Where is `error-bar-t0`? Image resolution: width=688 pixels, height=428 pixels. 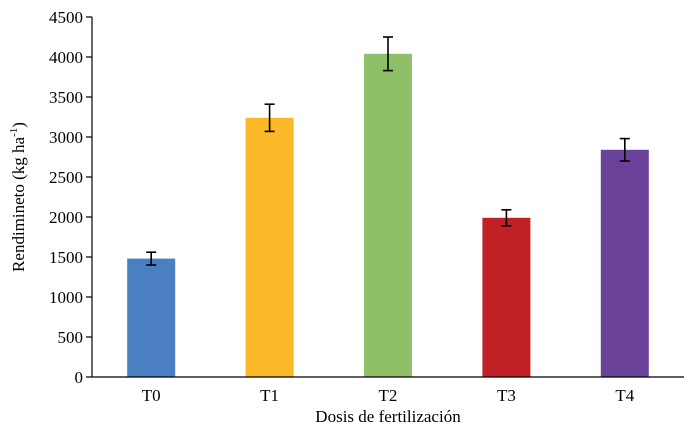 error-bar-t0 is located at coordinates (151, 258).